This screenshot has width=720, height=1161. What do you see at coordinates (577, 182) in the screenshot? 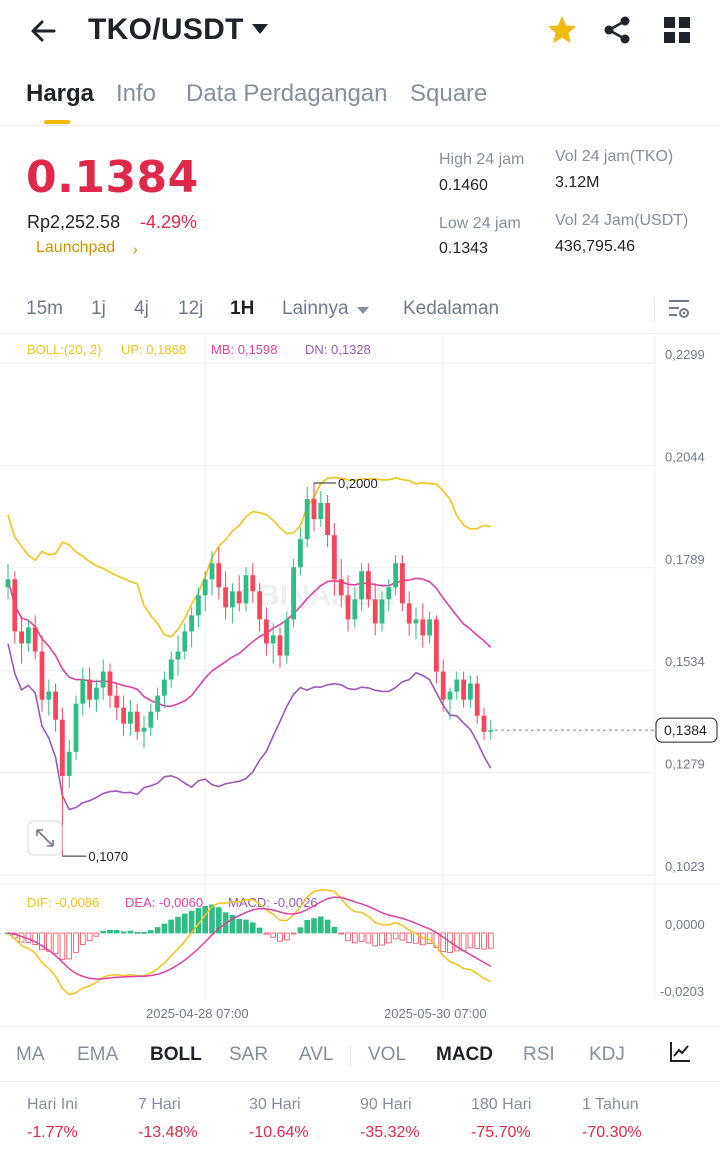
I see `vol-base-value: 3.12M` at bounding box center [577, 182].